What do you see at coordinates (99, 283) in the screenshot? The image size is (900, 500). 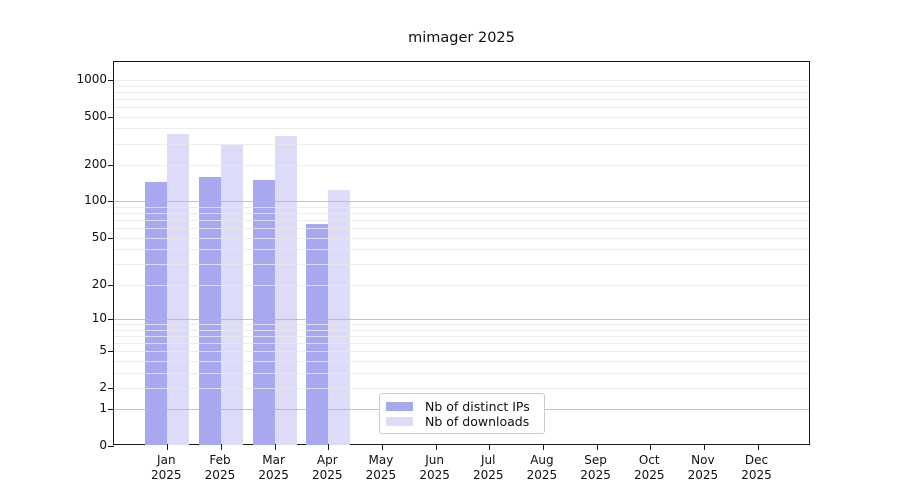 I see `y-tick-label: 20` at bounding box center [99, 283].